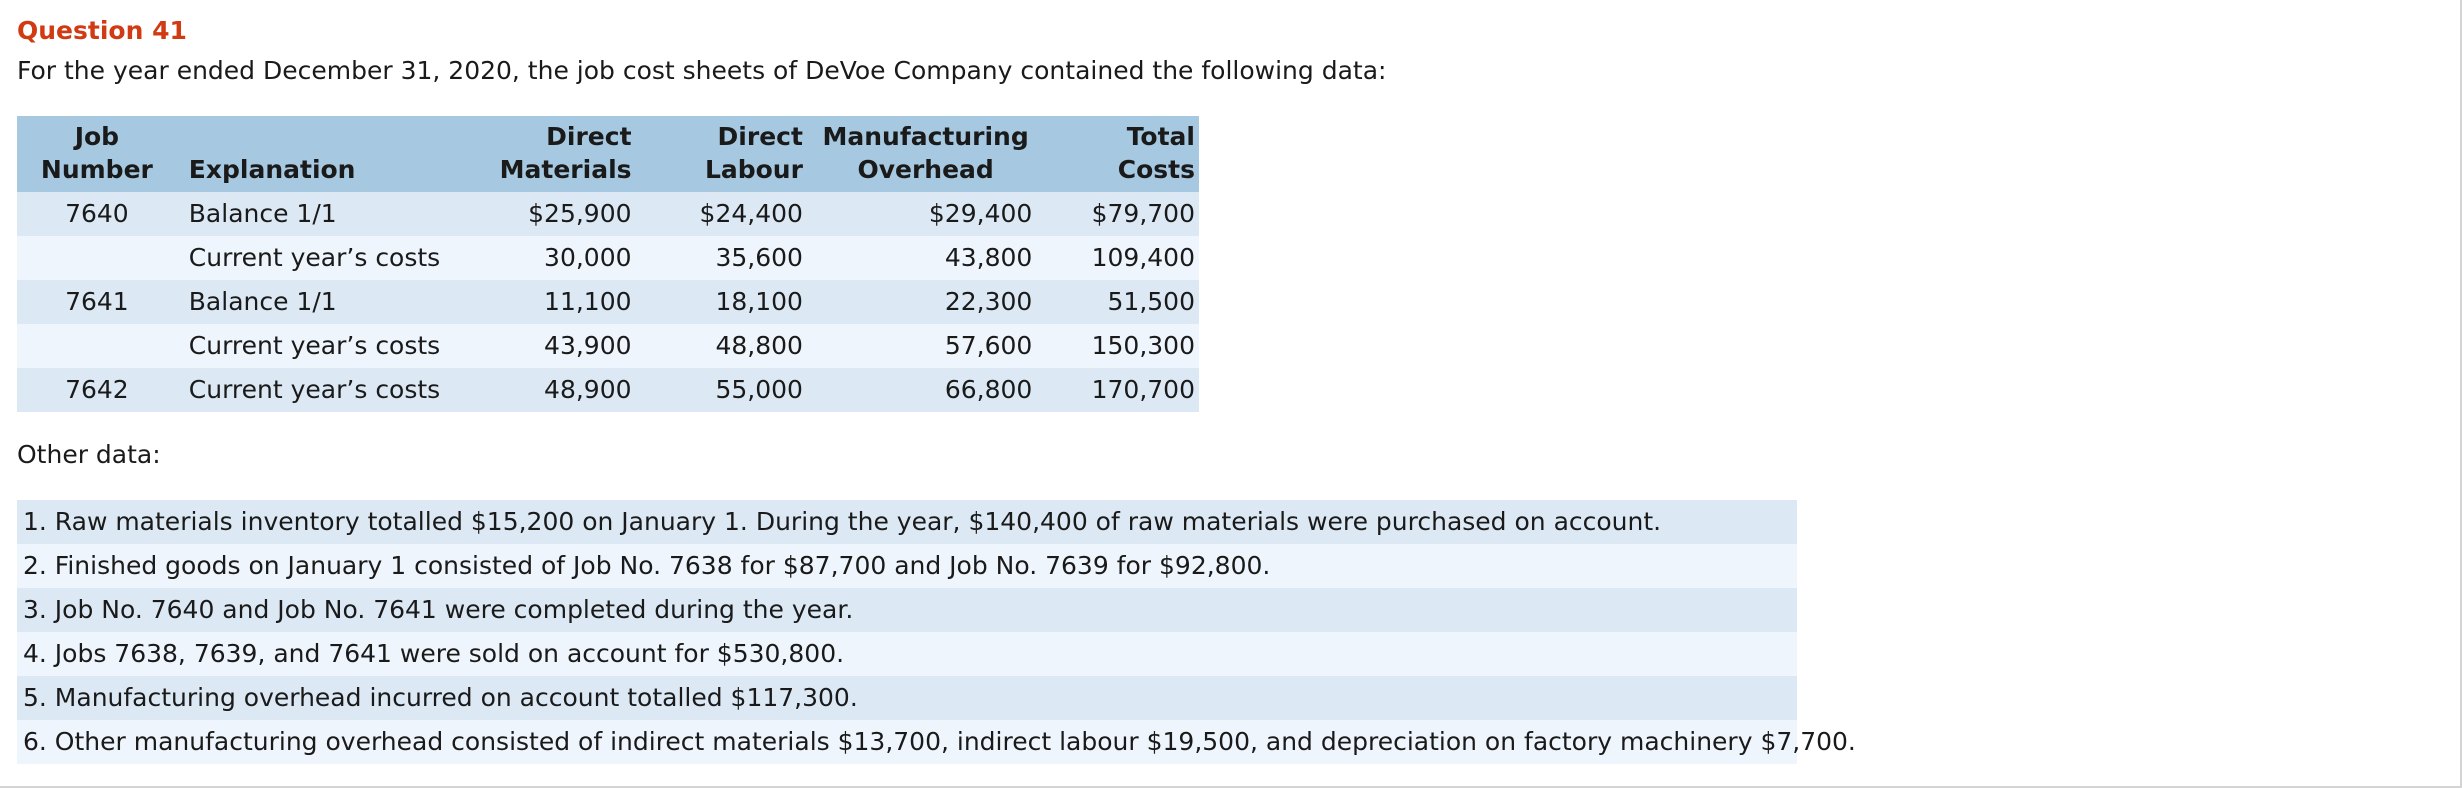  What do you see at coordinates (336, 154) in the screenshot?
I see `header-explanation: Explanation` at bounding box center [336, 154].